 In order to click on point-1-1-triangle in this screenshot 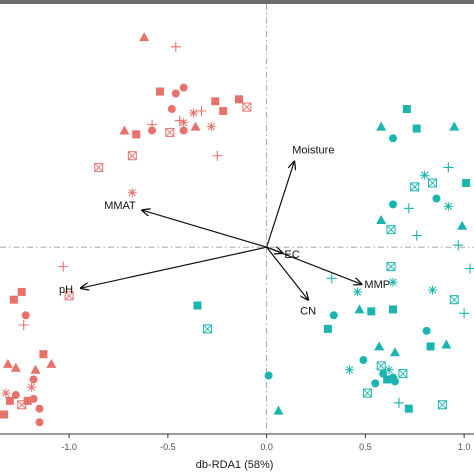, I will do `click(381, 126)`.